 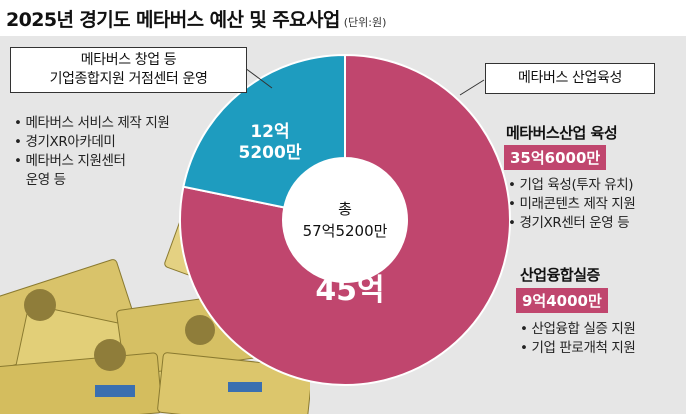 I want to click on section1-bullet-item: 미래콘텐츠 제작 지원, so click(x=571, y=204).